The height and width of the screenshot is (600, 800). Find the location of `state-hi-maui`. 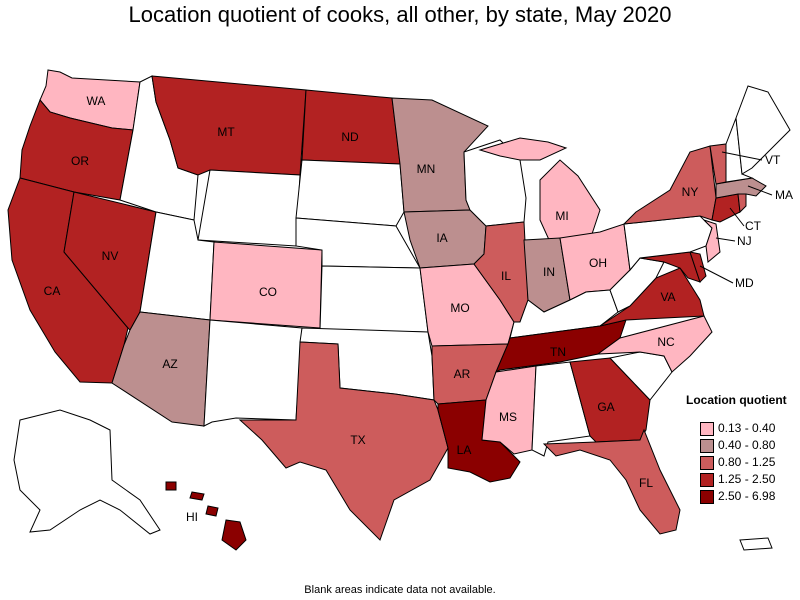

state-hi-maui is located at coordinates (212, 511).